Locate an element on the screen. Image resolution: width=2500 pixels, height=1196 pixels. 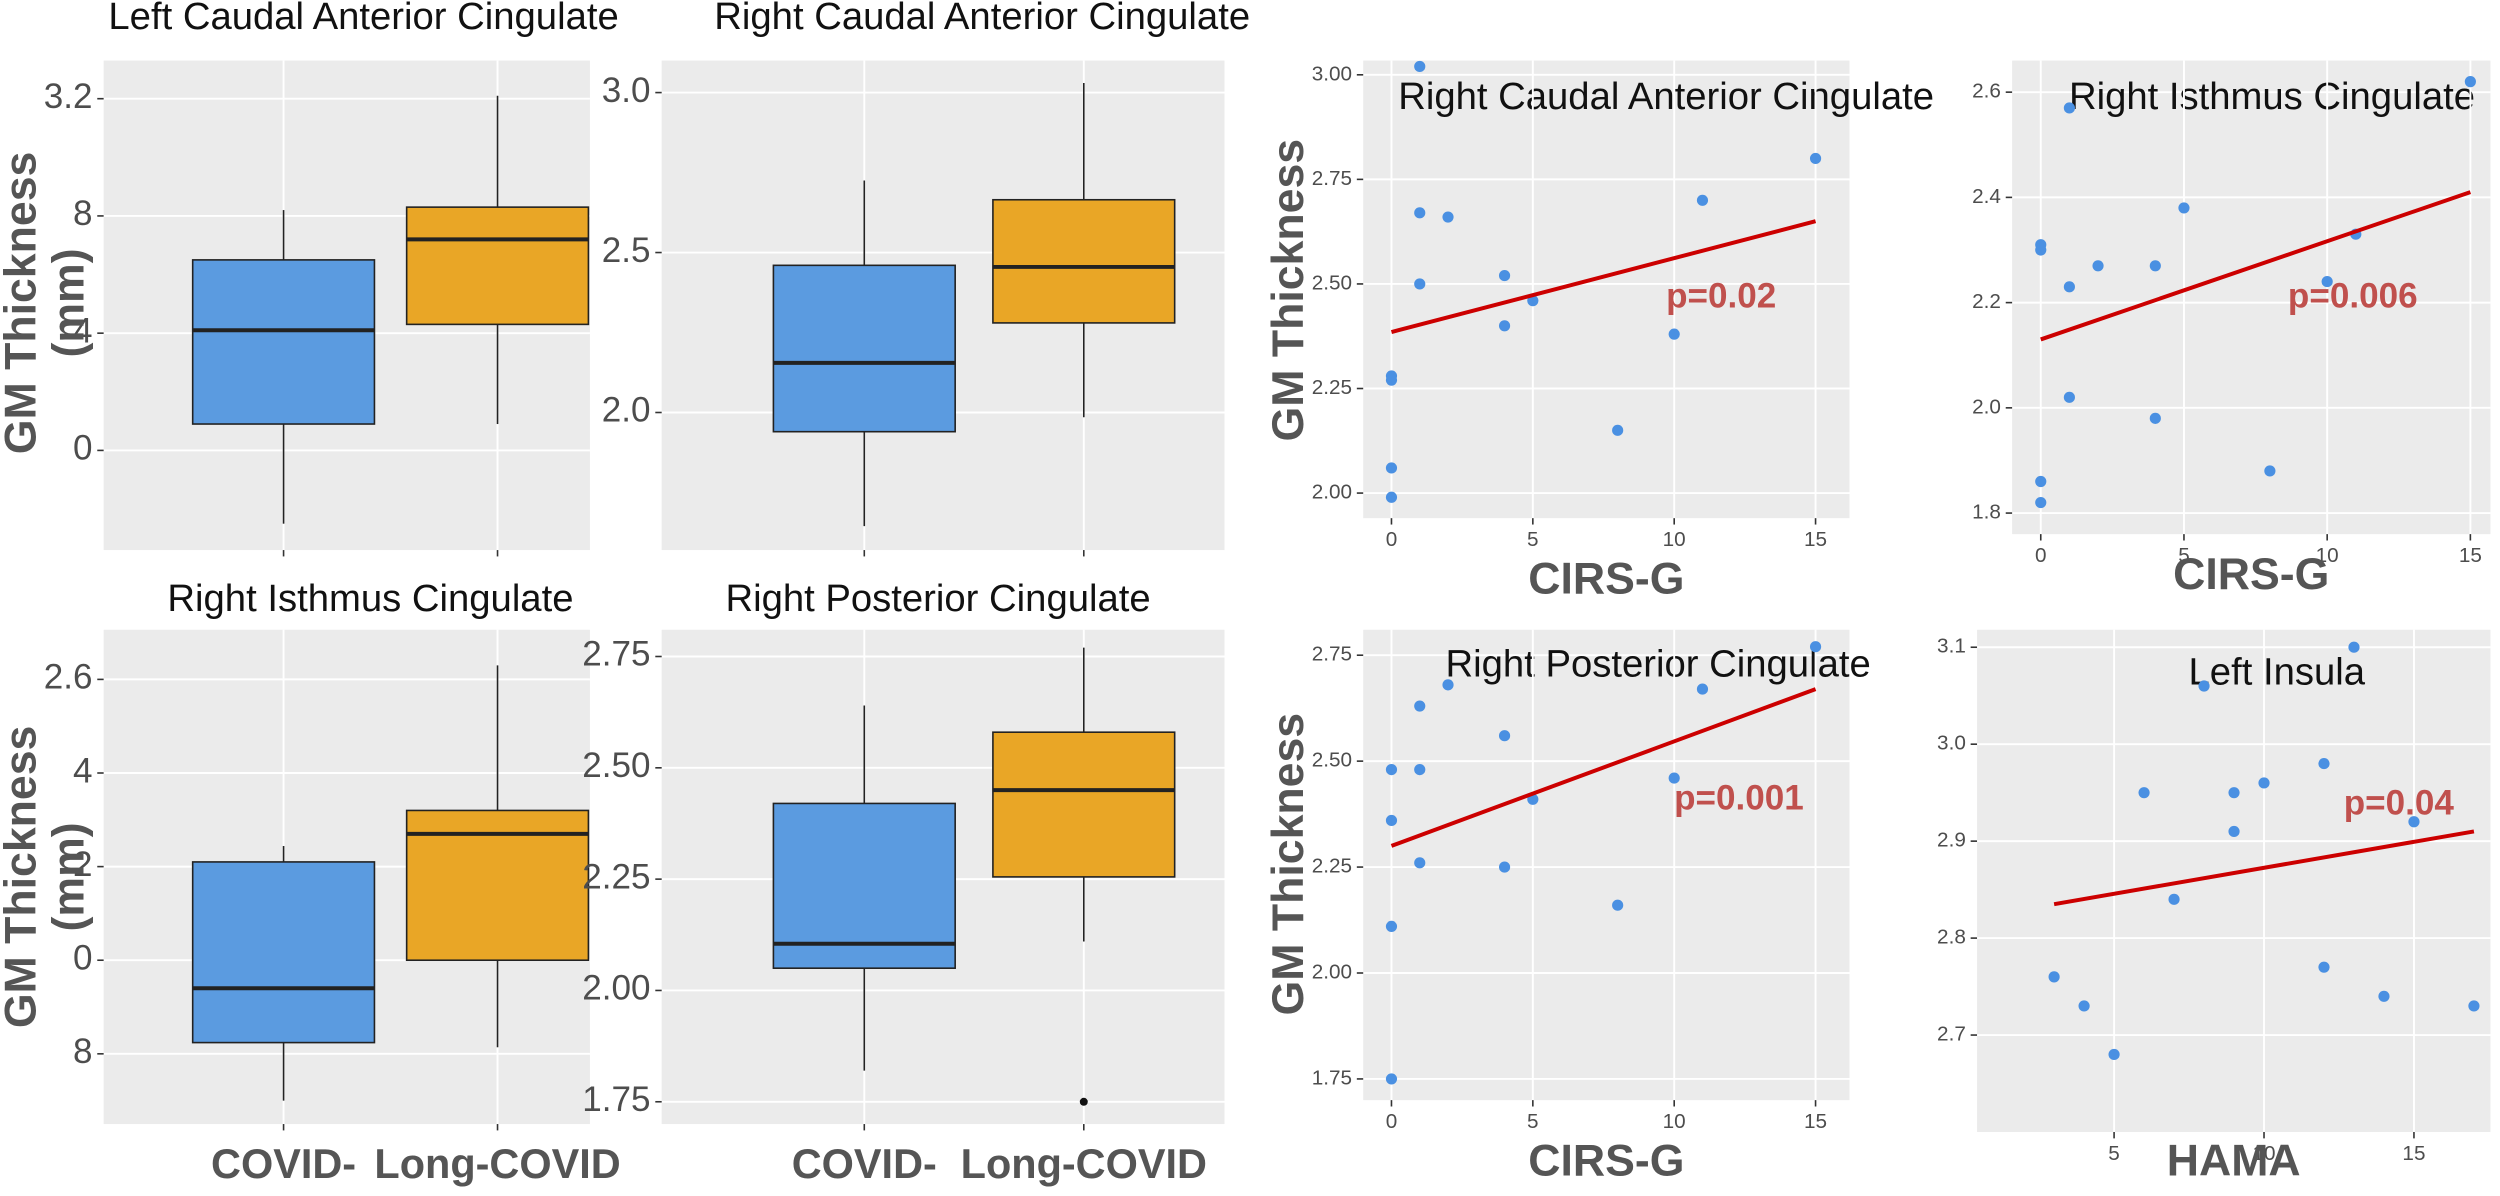
y-axis-label: (mm) is located at coordinates (69, 302).